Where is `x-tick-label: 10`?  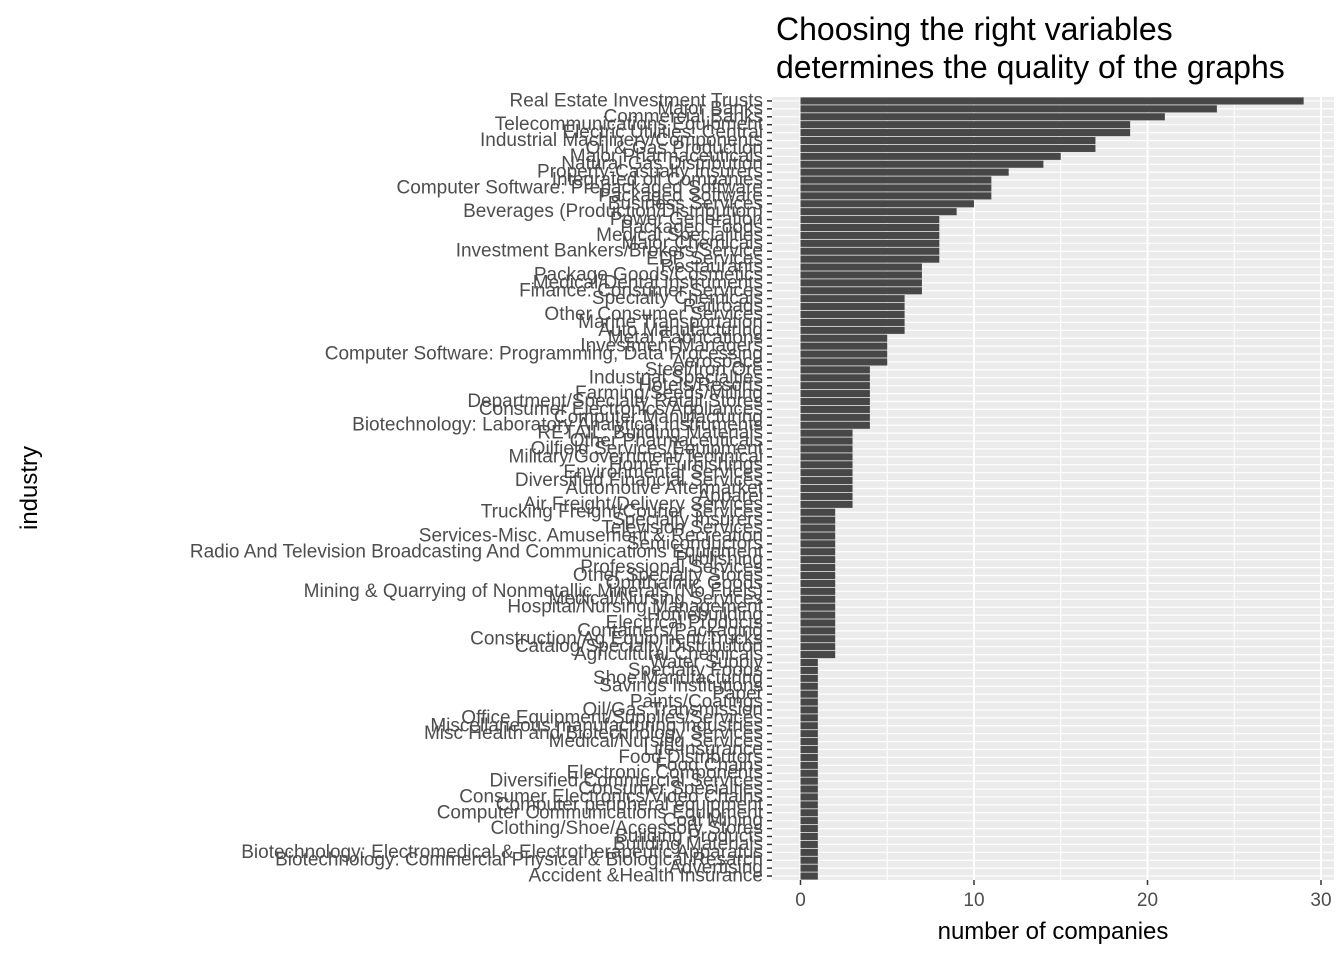 x-tick-label: 10 is located at coordinates (973, 900).